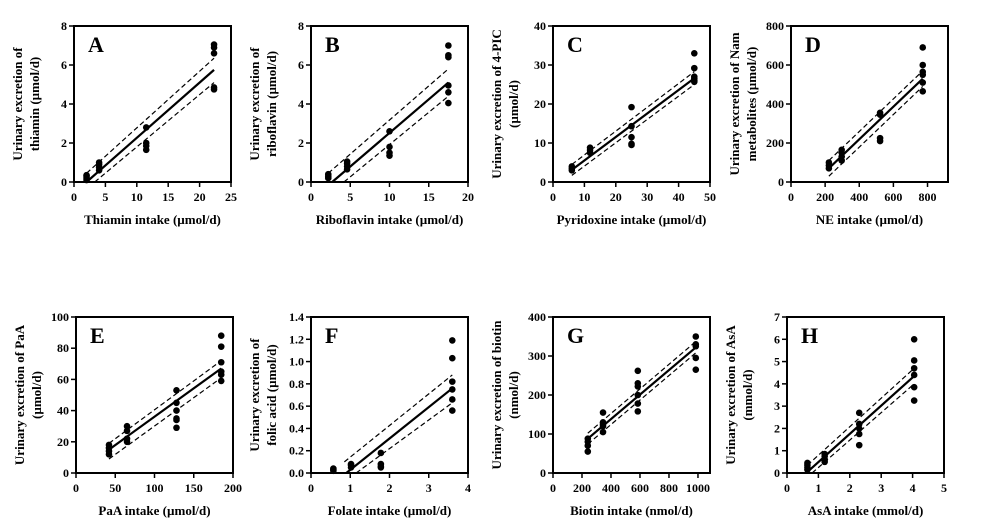 This screenshot has height=528, width=988. What do you see at coordinates (632, 219) in the screenshot?
I see `x-axis-label: Pyridoxine intake (µmol/d)` at bounding box center [632, 219].